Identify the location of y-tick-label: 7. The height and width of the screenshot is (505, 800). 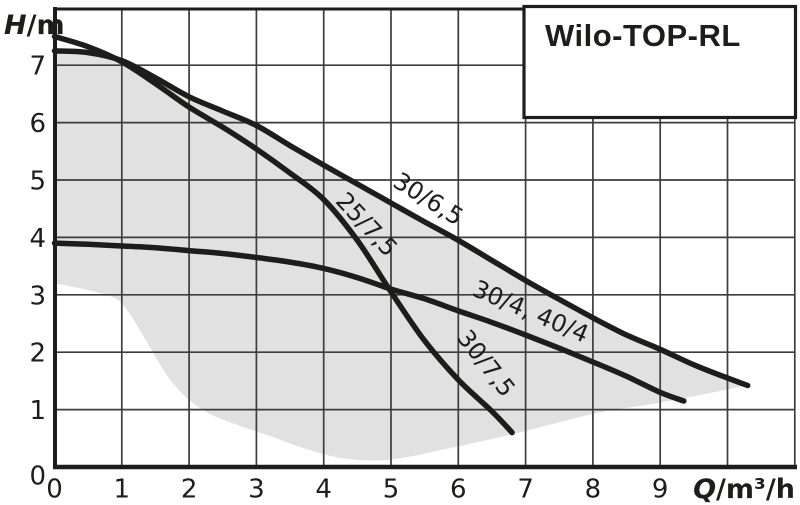
(37, 67).